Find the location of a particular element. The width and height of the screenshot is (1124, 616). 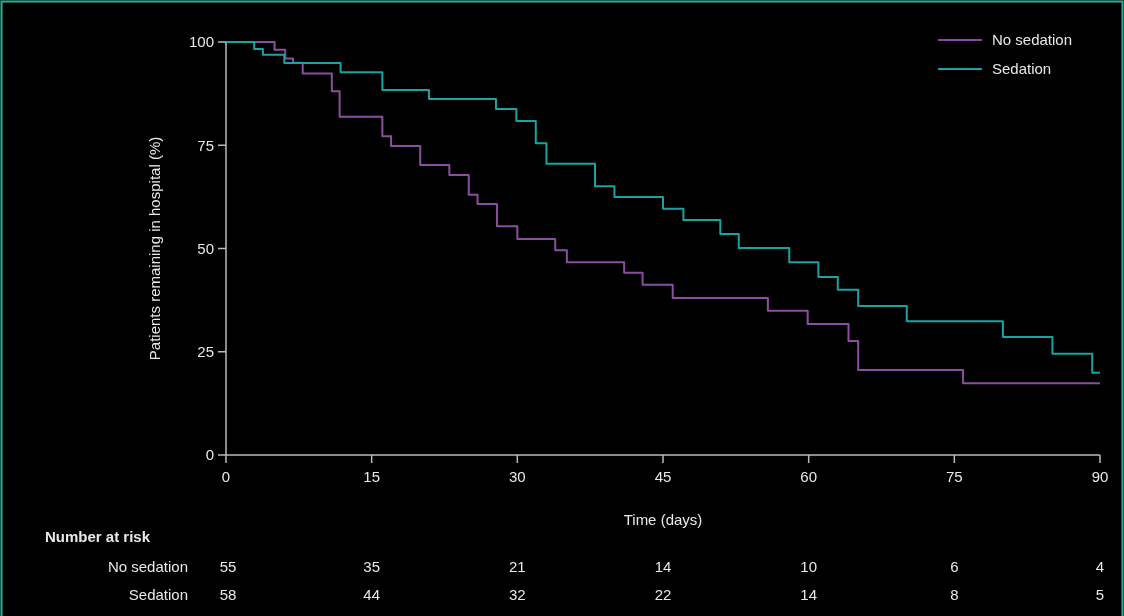

text: No sedation is located at coordinates (147, 566).